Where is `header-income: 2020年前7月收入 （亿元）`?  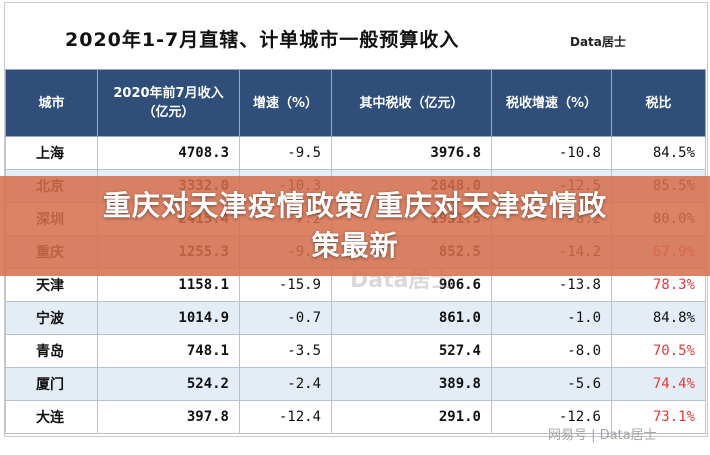
header-income: 2020年前7月收入 （亿元） is located at coordinates (168, 103).